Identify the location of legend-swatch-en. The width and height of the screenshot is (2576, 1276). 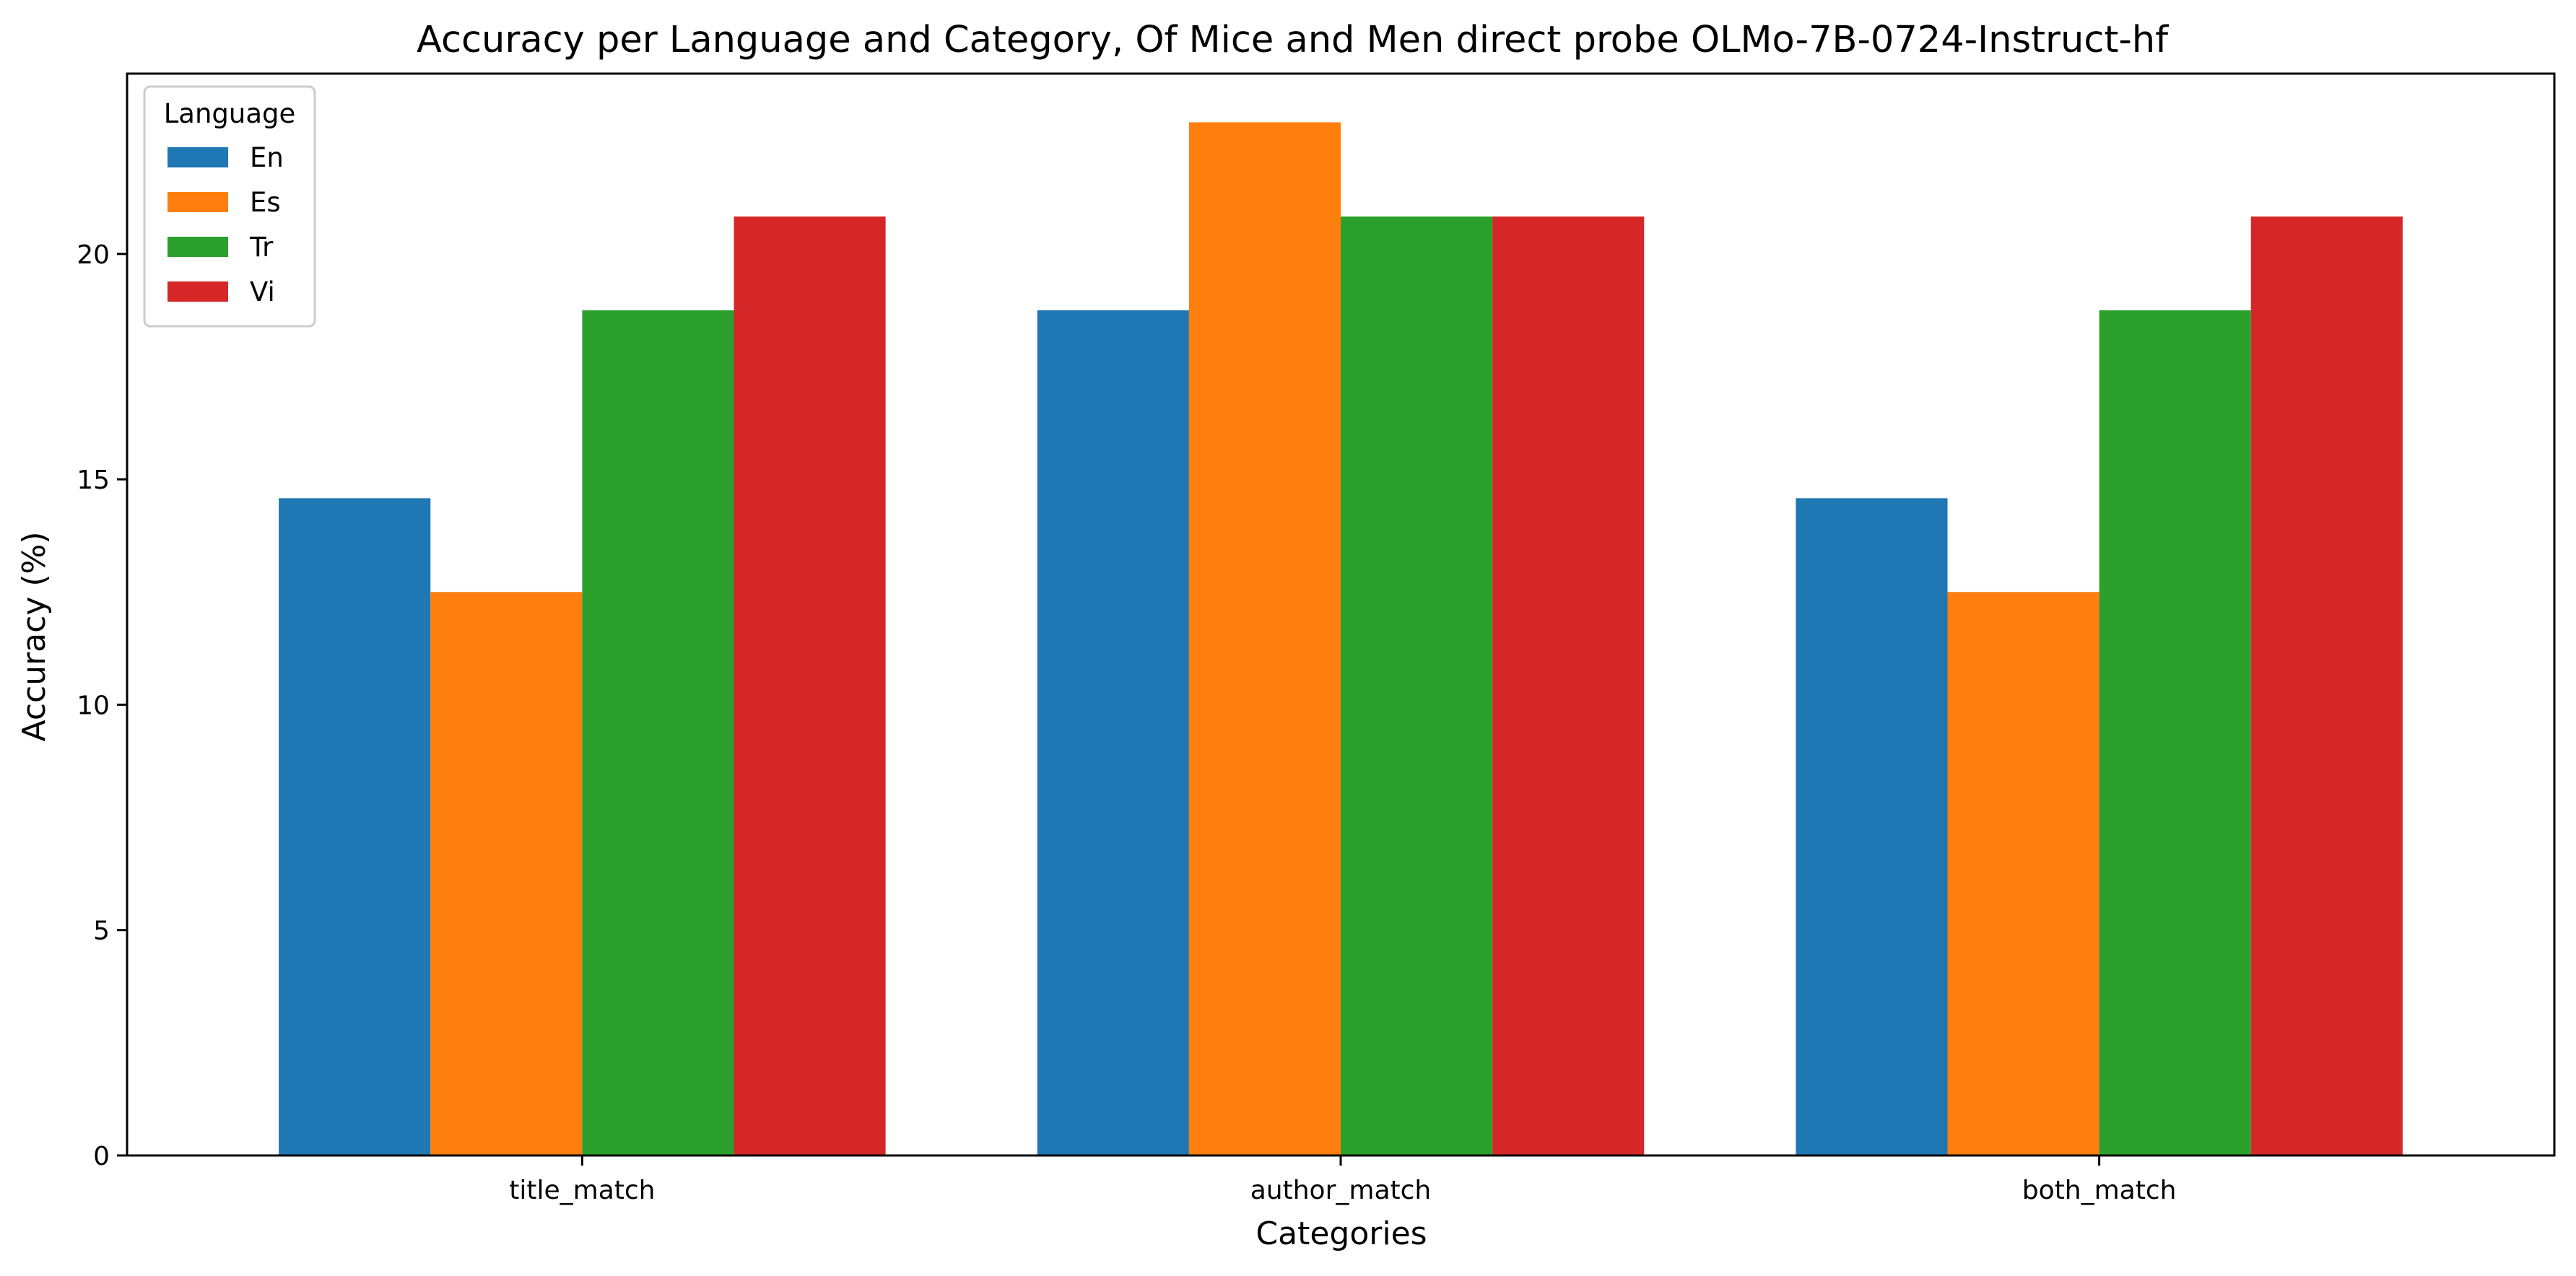
(198, 157).